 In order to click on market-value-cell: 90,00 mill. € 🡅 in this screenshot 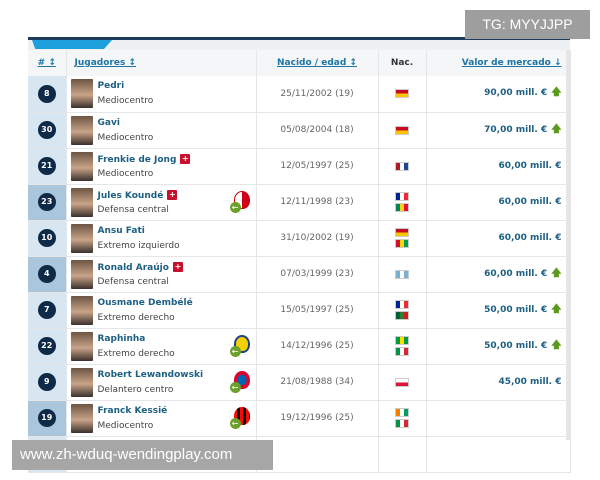, I will do `click(498, 94)`.